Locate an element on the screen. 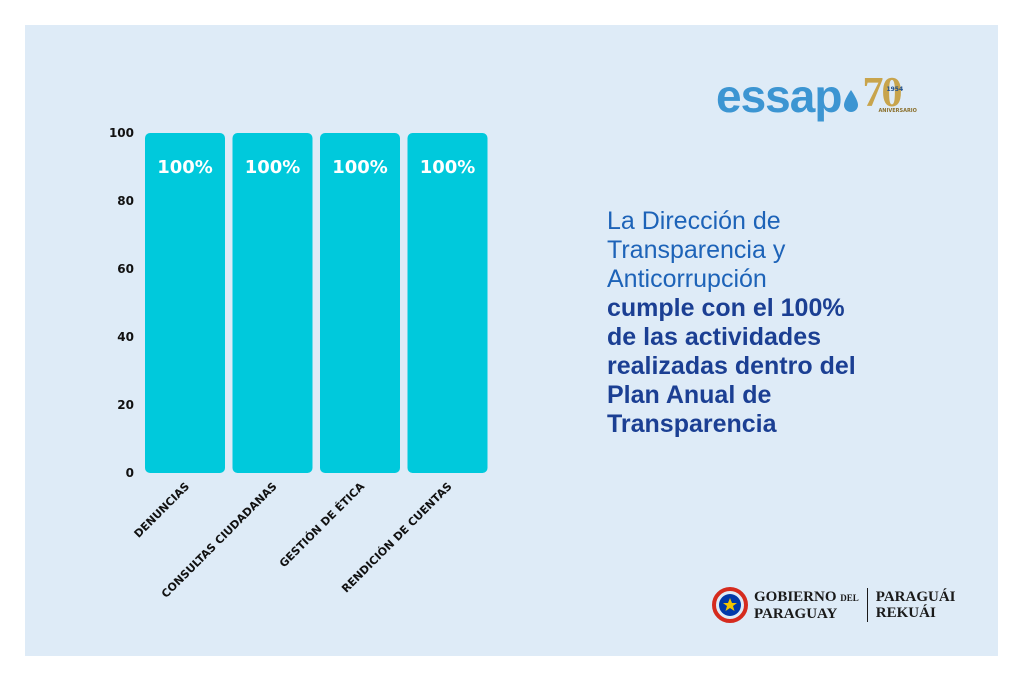 This screenshot has height=680, width=1024. footer-divider is located at coordinates (867, 605).